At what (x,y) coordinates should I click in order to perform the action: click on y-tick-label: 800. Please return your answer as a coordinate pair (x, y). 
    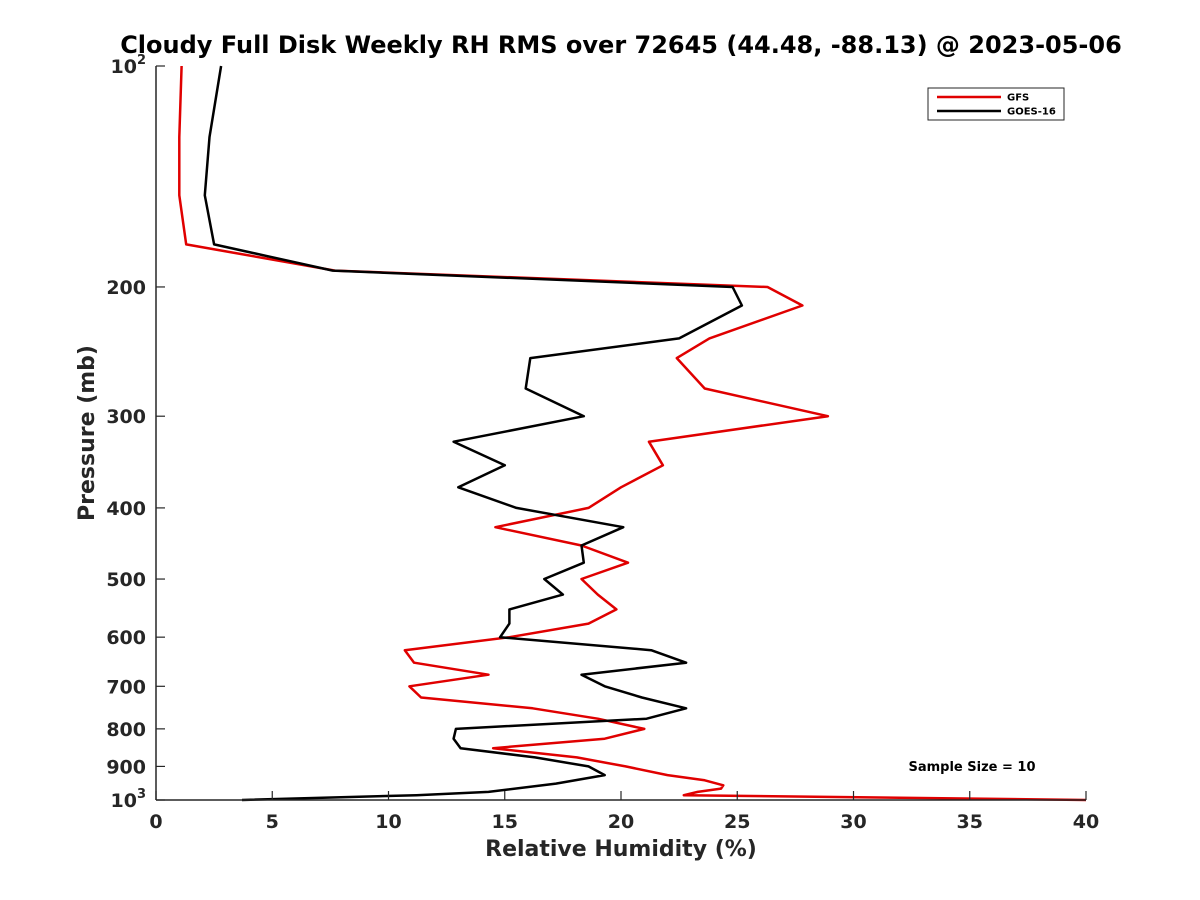
    Looking at the image, I should click on (126, 730).